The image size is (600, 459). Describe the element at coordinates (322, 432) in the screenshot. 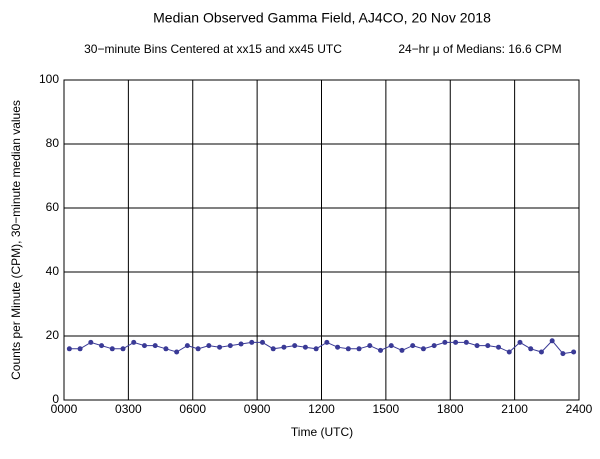

I see `x-axis-label: Time (UTC)` at that location.